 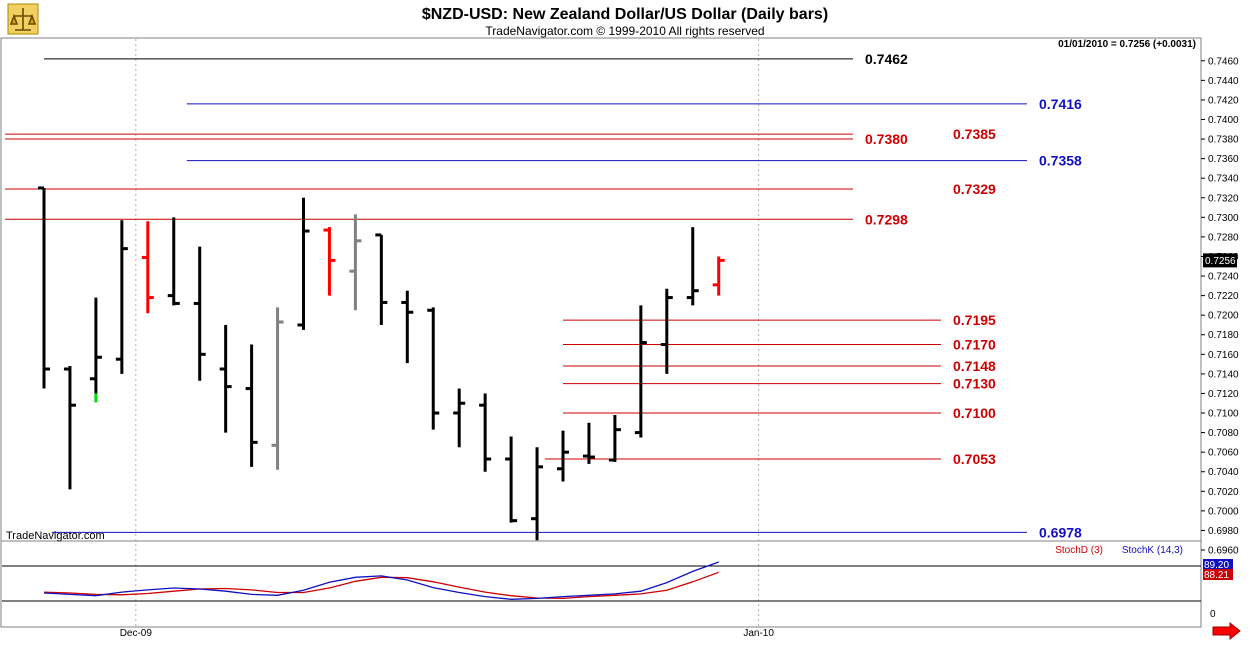 What do you see at coordinates (974, 384) in the screenshot?
I see `level-label: 0.7130` at bounding box center [974, 384].